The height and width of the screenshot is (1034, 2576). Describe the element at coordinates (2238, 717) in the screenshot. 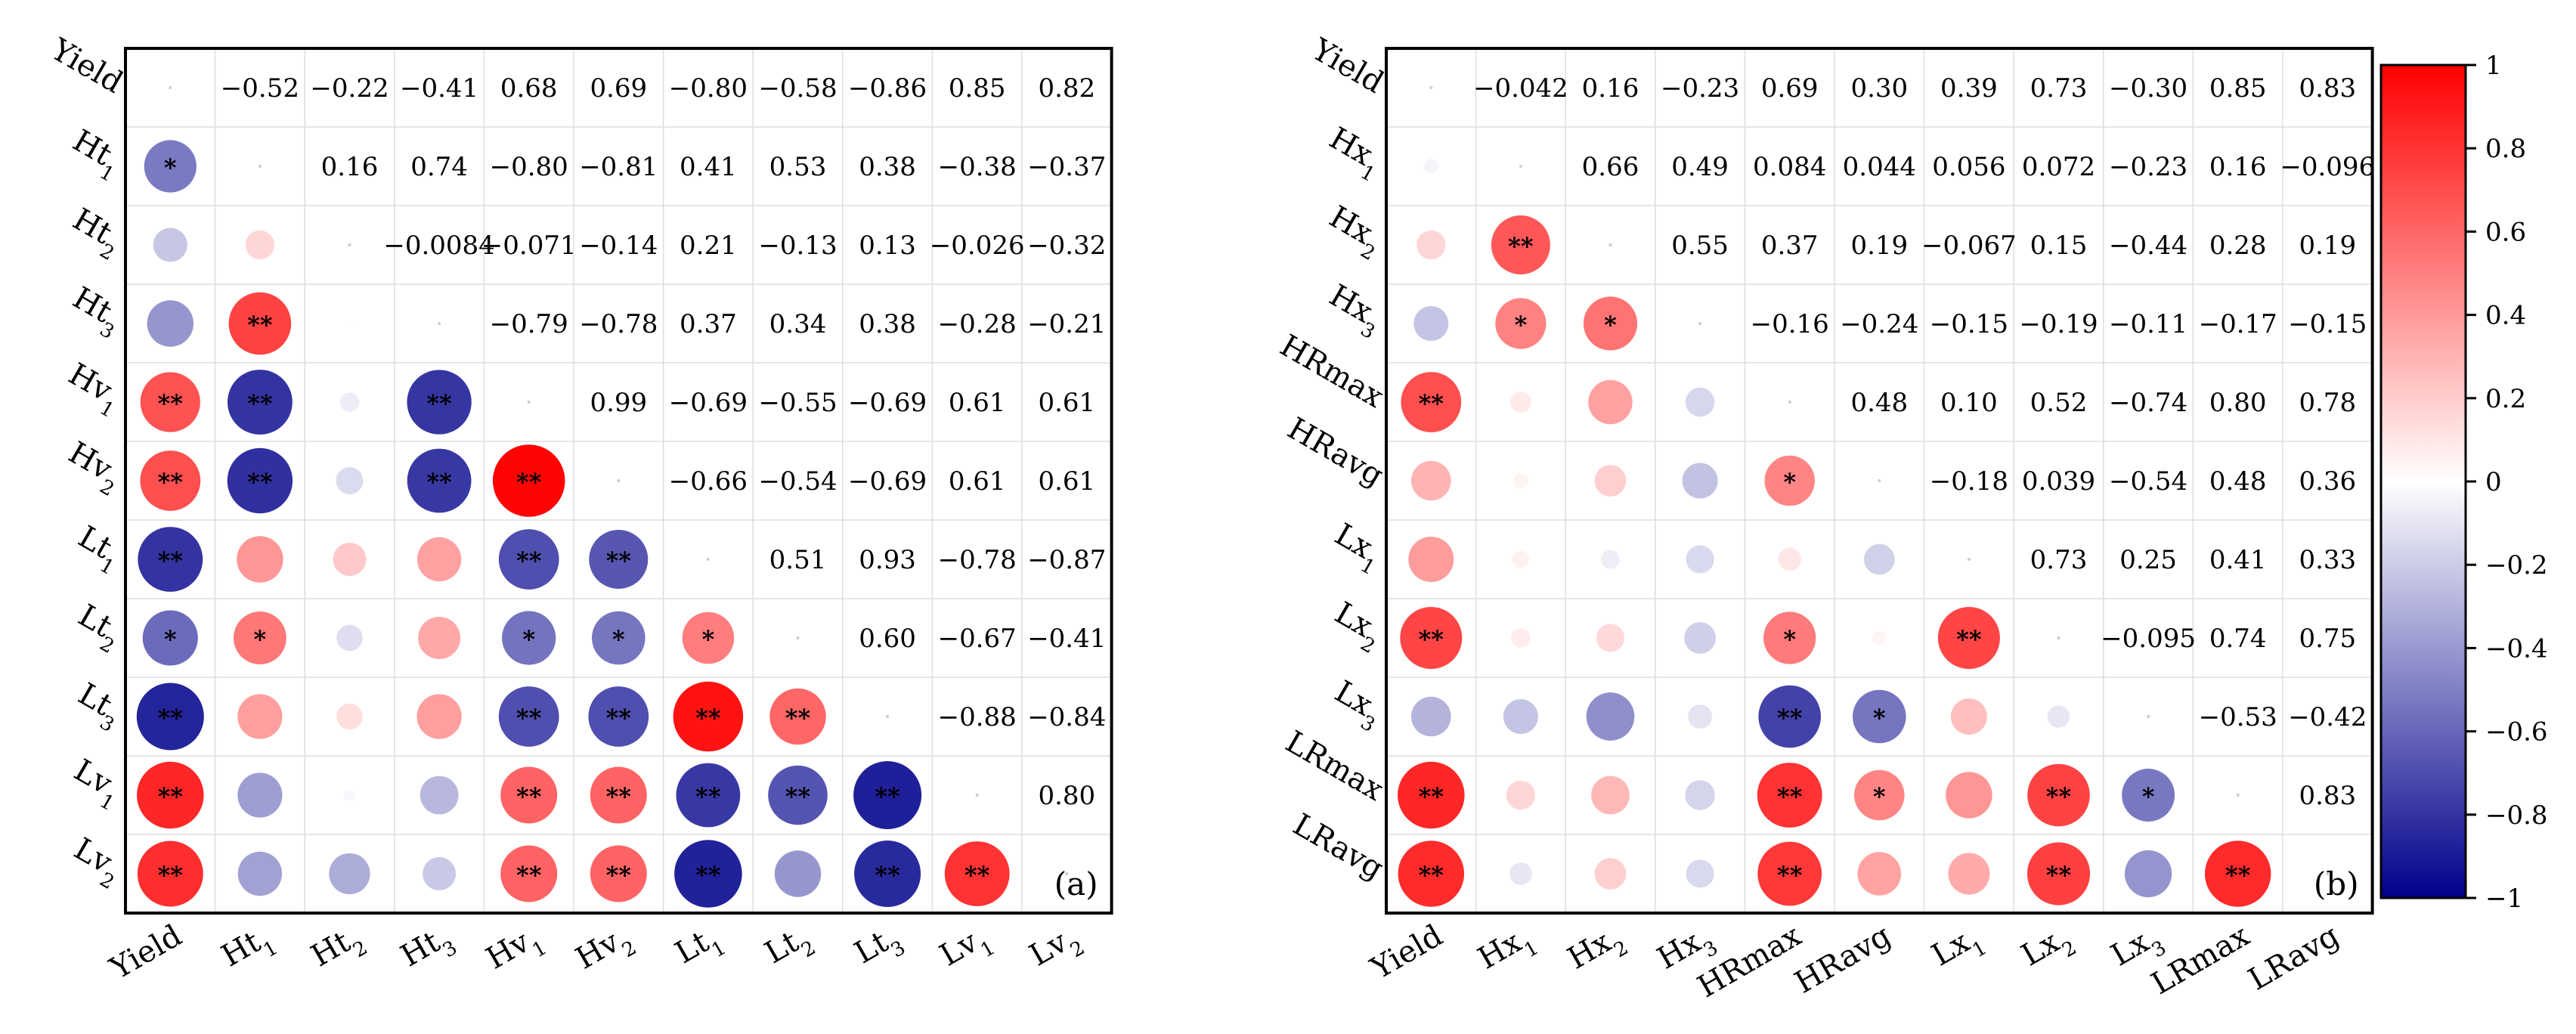

I see `coefficient-label: −0.53` at that location.